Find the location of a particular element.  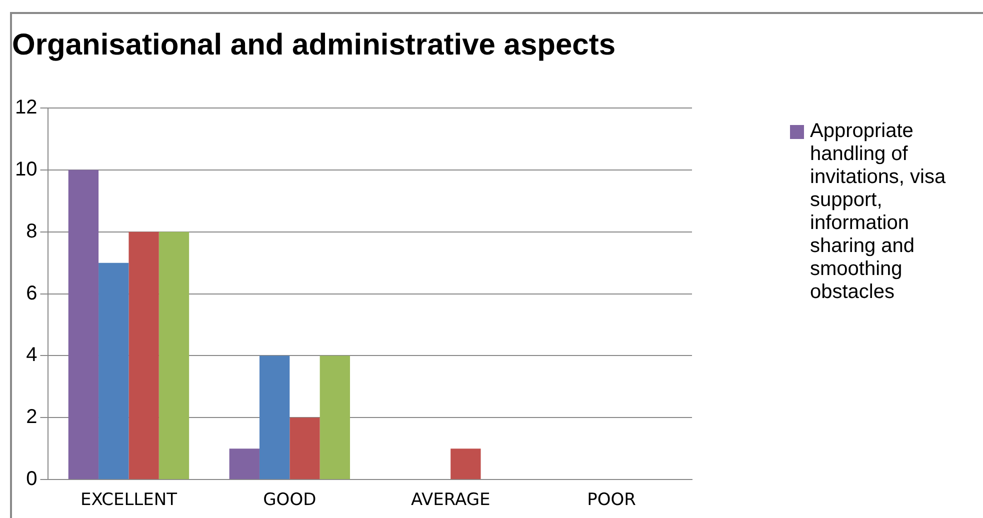

y-tick-label: 12 is located at coordinates (26, 107).